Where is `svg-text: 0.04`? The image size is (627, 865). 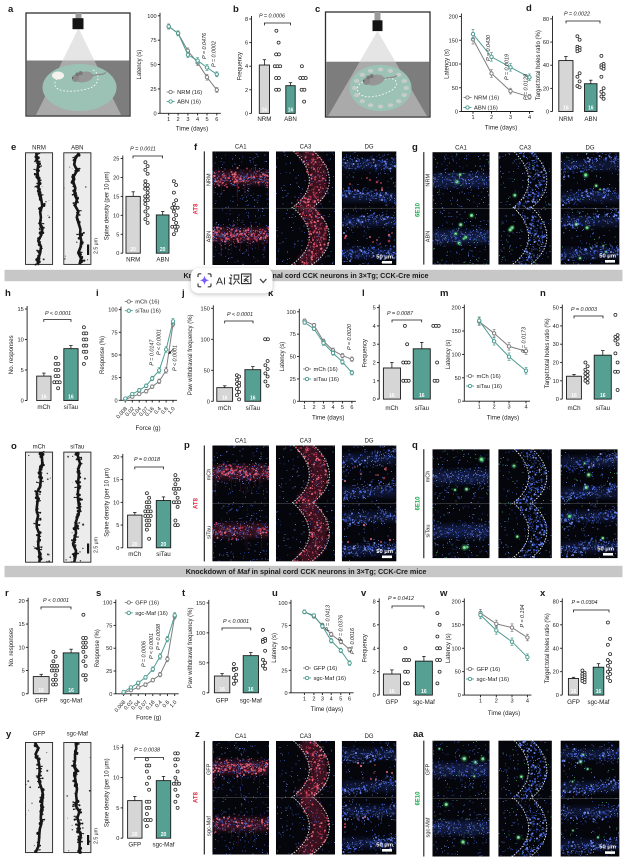 svg-text: 0.04 is located at coordinates (135, 706).